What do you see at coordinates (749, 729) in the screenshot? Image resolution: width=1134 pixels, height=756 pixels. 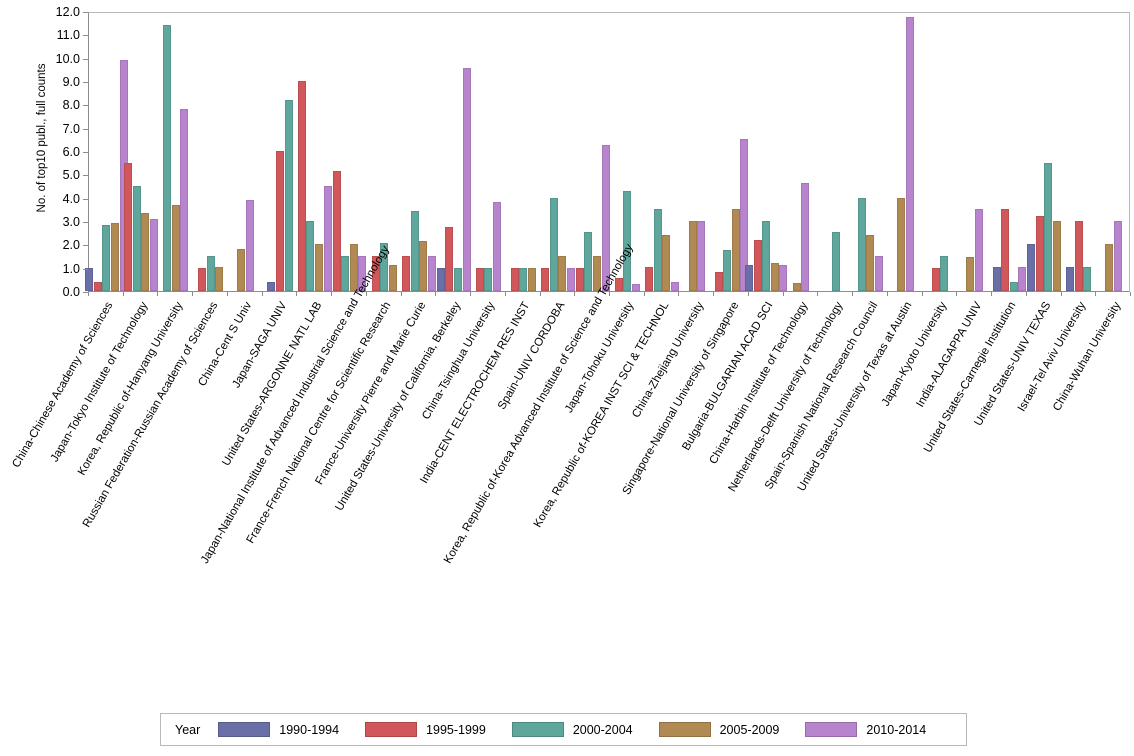 I see `legend-label: 2005-2009` at bounding box center [749, 729].